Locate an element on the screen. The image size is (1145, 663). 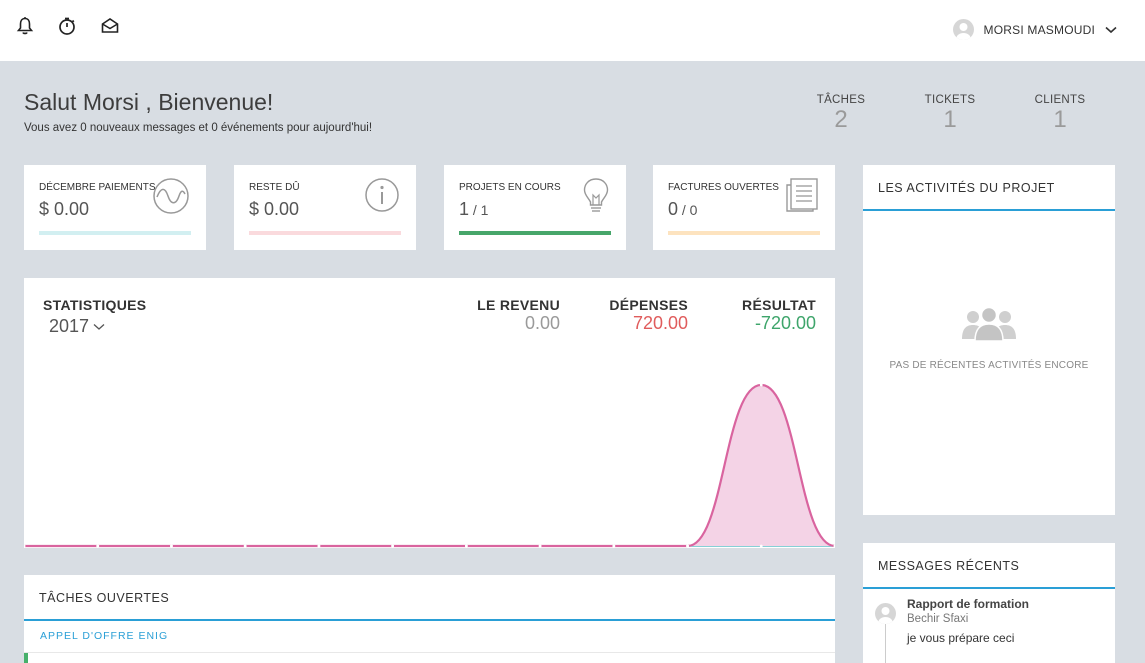
task-group-link: APPEL D'OFFRE ENIG is located at coordinates (429, 637).